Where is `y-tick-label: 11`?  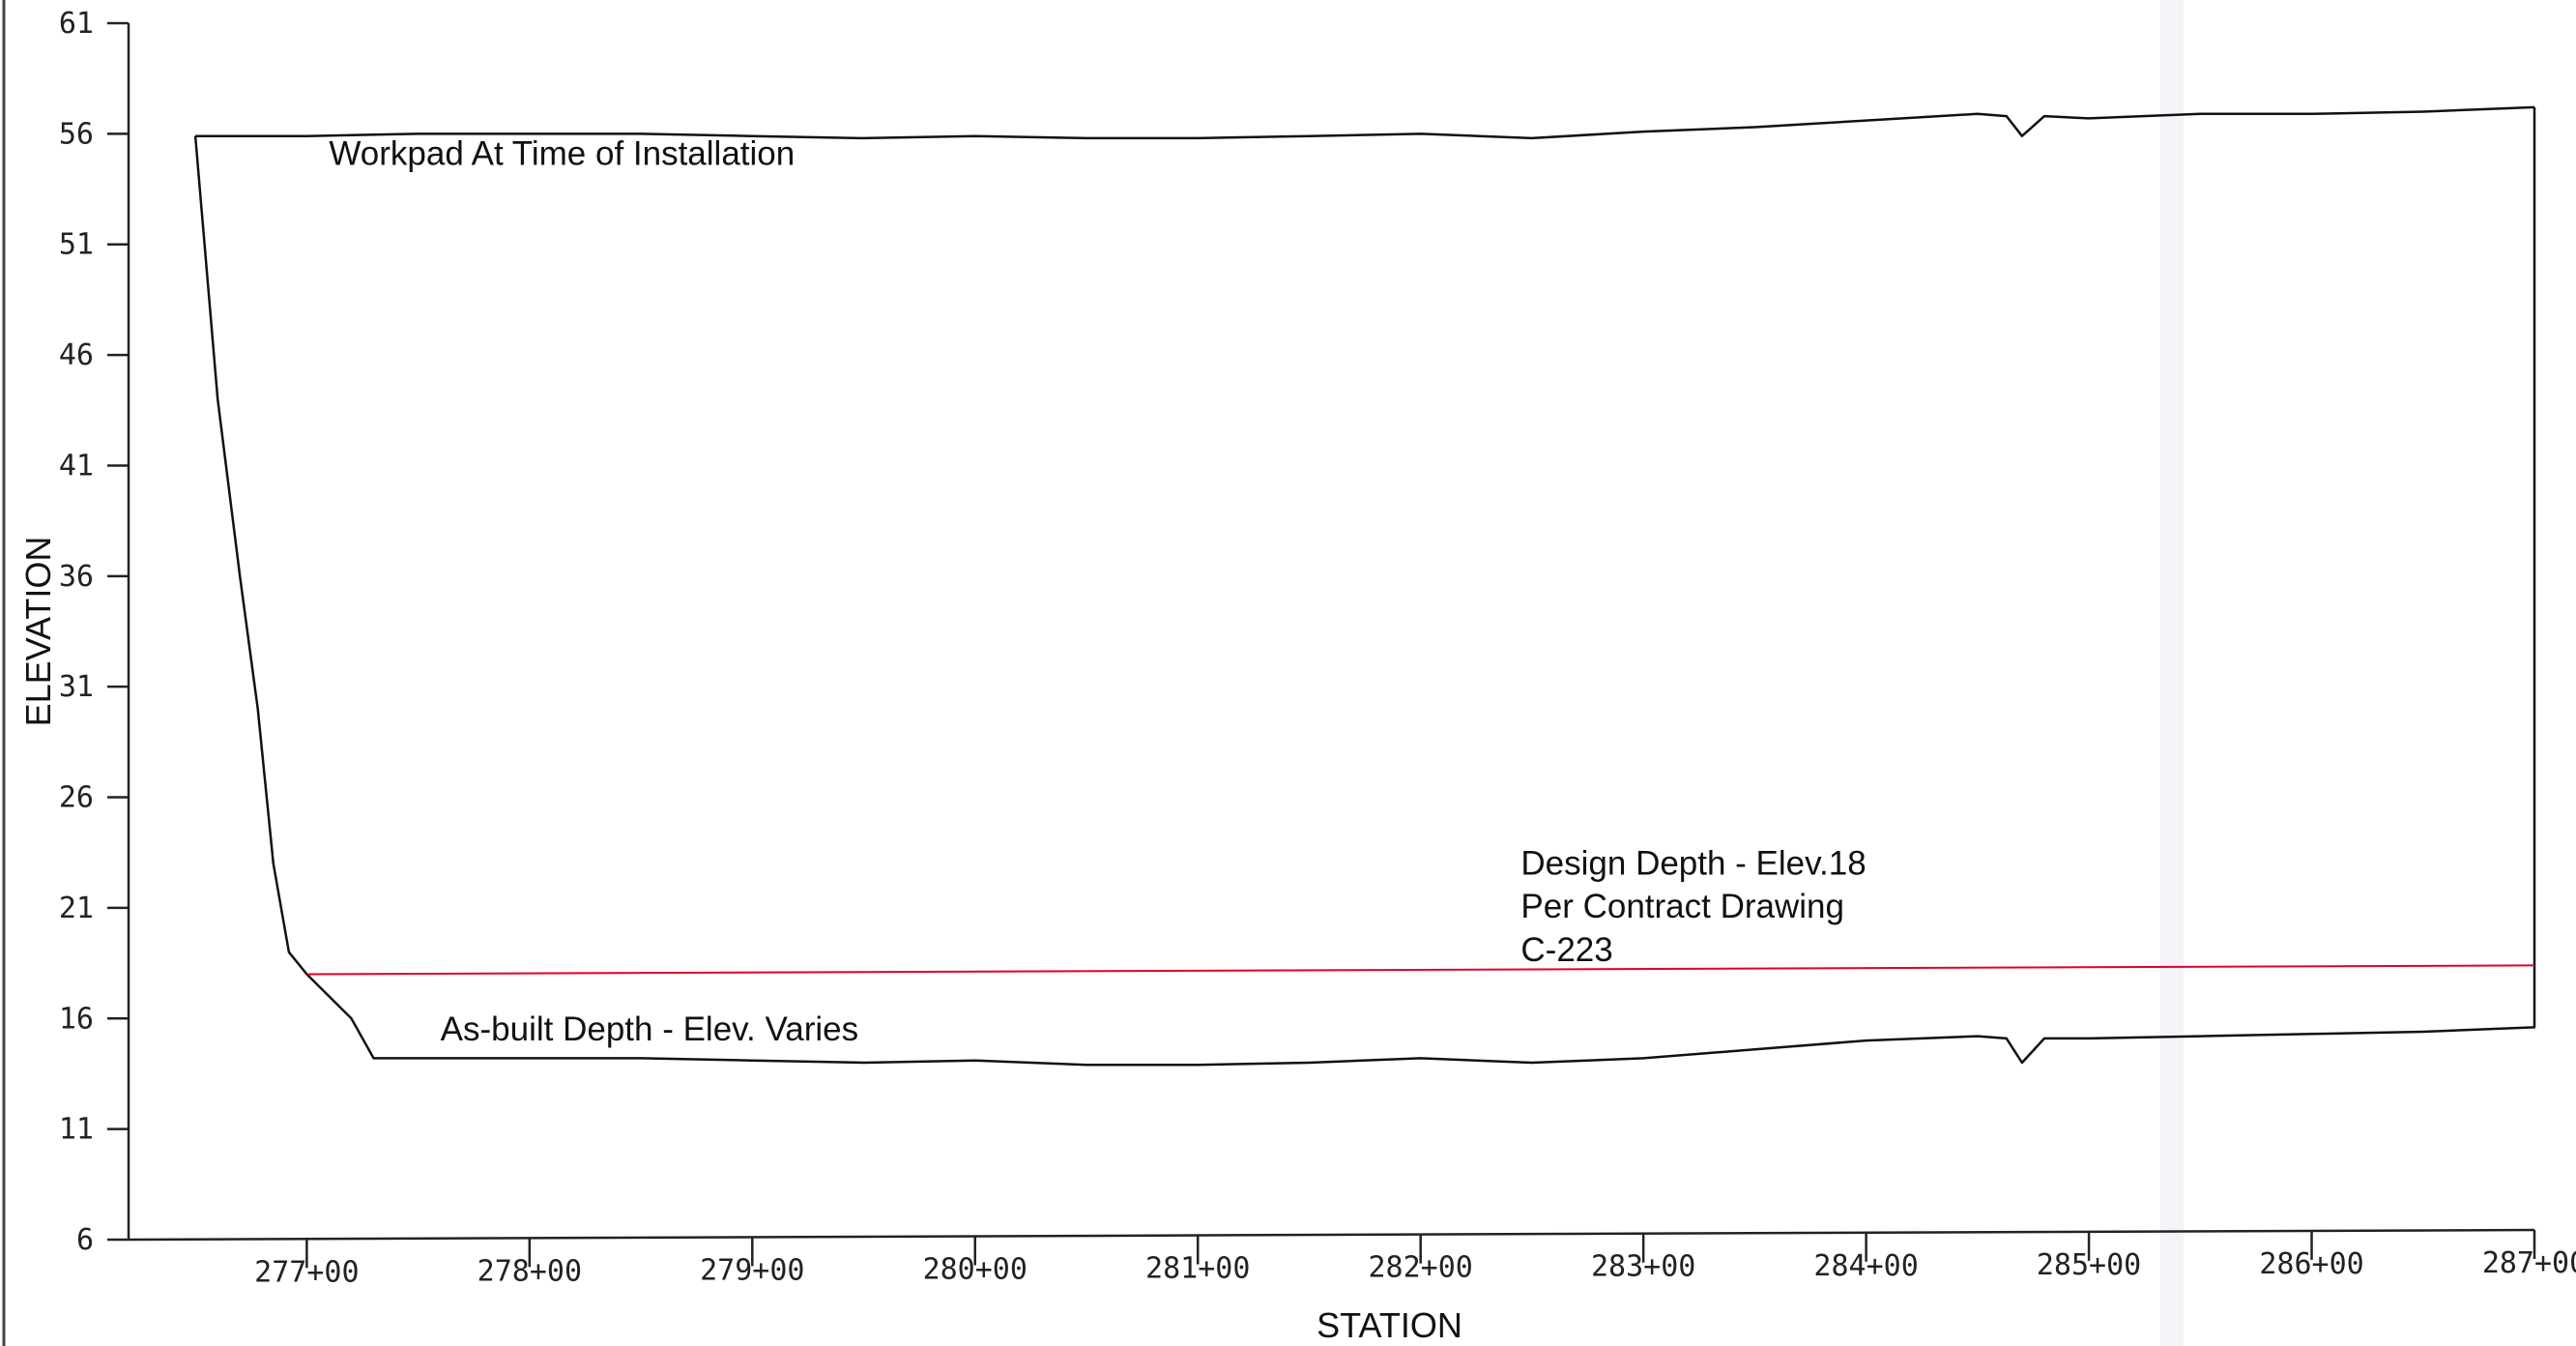
y-tick-label: 11 is located at coordinates (76, 1130).